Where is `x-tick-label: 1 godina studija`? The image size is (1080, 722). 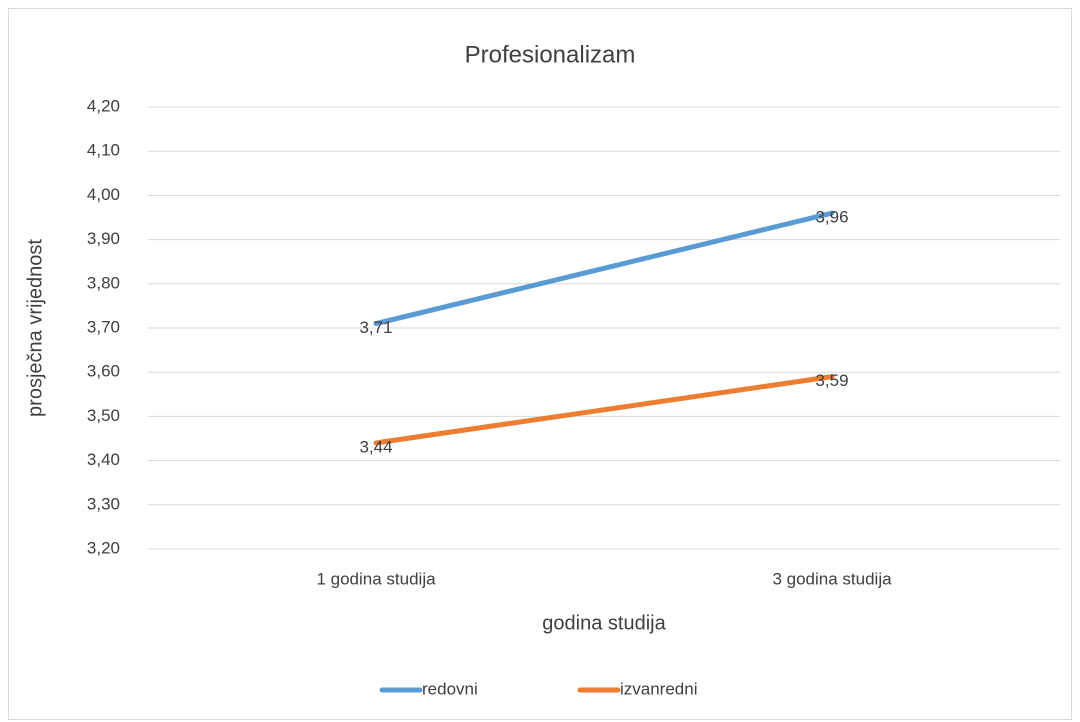
x-tick-label: 1 godina studija is located at coordinates (376, 578).